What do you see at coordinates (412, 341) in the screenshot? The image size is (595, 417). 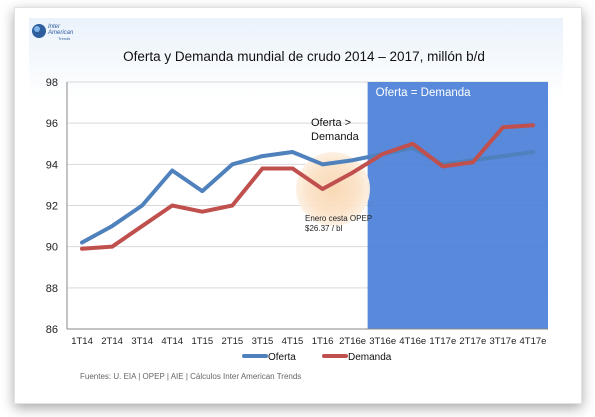 I see `x-tick-label: 4T16e` at bounding box center [412, 341].